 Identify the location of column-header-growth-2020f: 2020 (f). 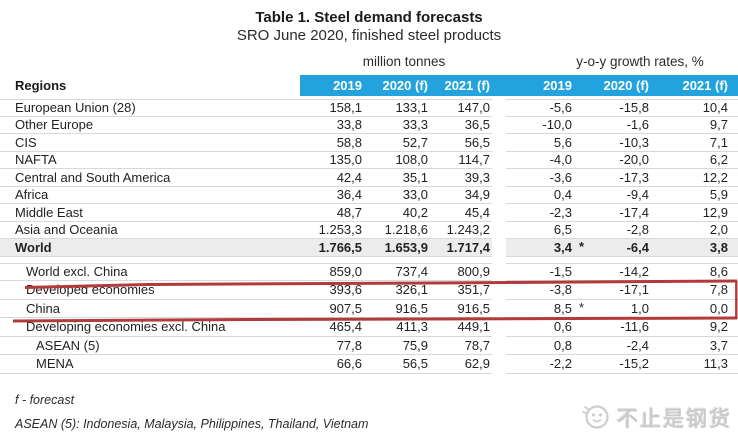
(626, 85).